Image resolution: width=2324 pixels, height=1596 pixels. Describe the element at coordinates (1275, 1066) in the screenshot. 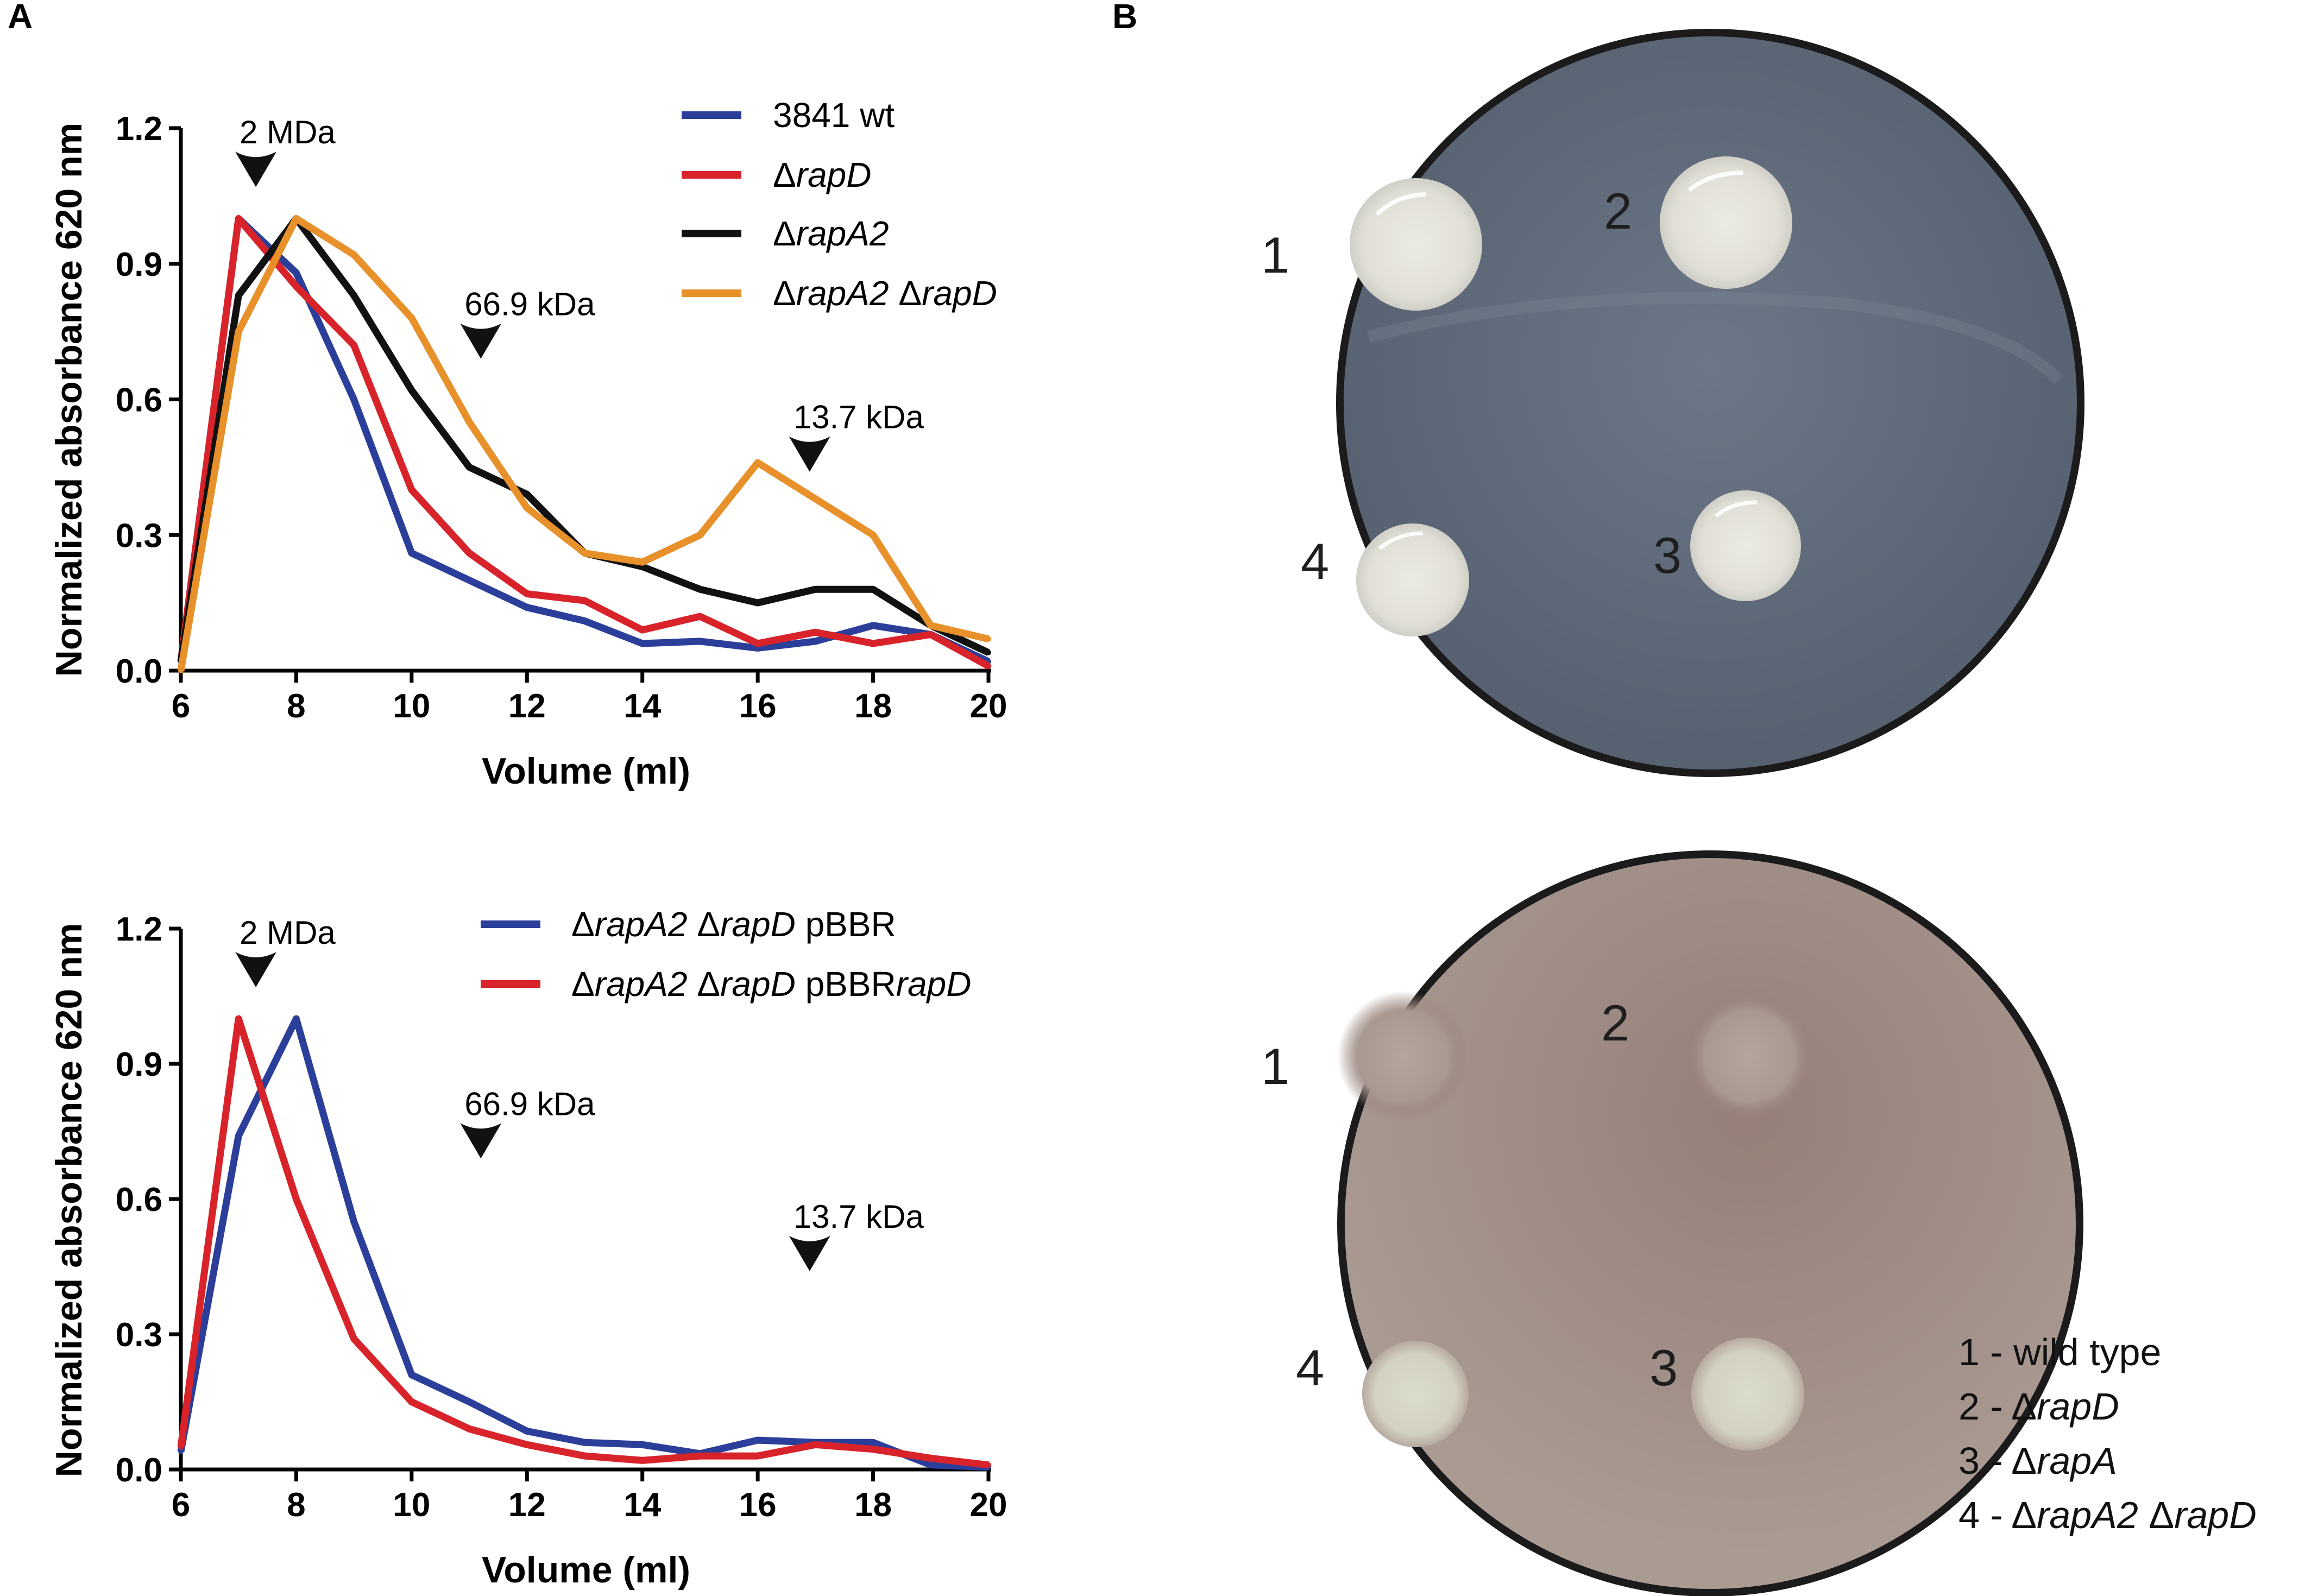

I see `plate-bottom-label-1: 1` at that location.